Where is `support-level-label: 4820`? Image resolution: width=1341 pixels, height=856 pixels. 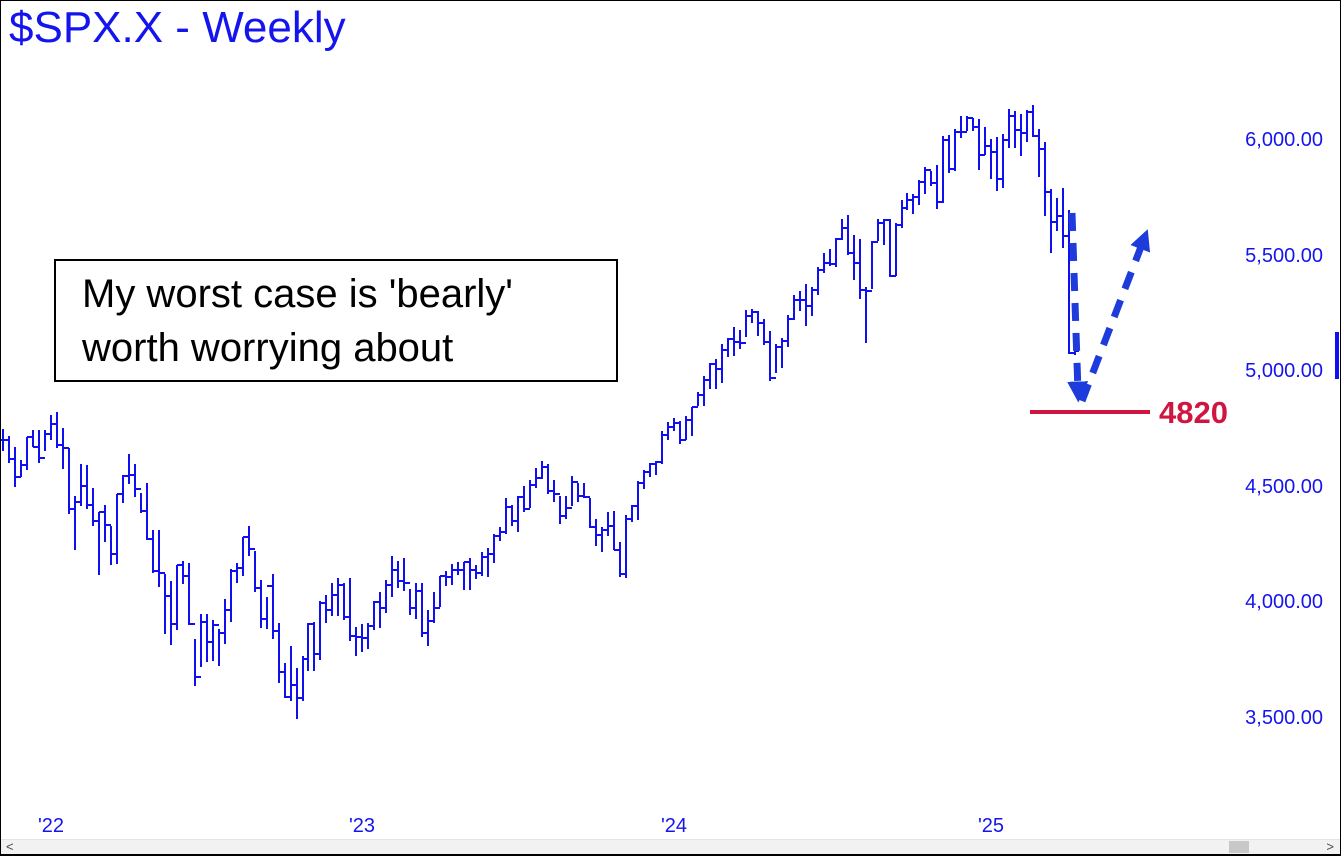 support-level-label: 4820 is located at coordinates (1193, 412).